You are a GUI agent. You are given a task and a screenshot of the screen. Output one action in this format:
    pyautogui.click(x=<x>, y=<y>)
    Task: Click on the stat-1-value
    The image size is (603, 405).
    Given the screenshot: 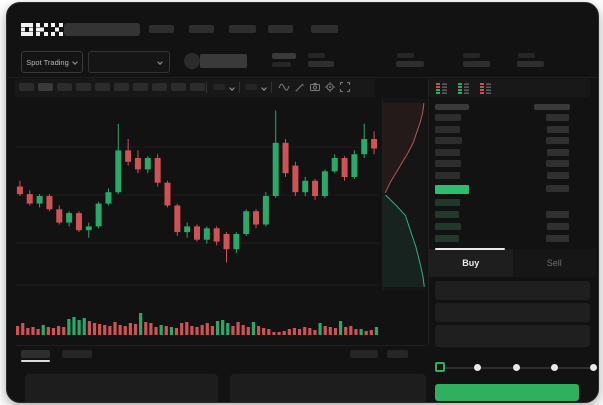 What is the action you would take?
    pyautogui.click(x=321, y=64)
    